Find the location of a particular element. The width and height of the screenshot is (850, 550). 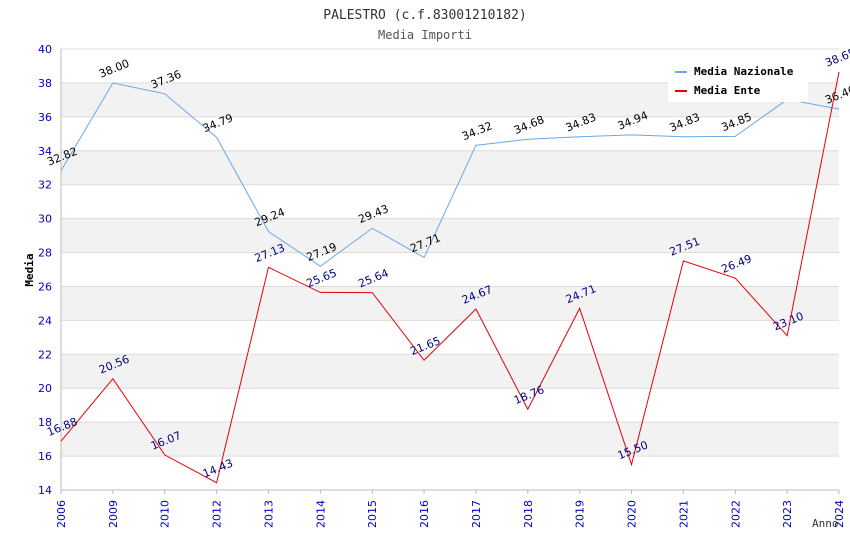

y-tick-label: 20 is located at coordinates (45, 388).